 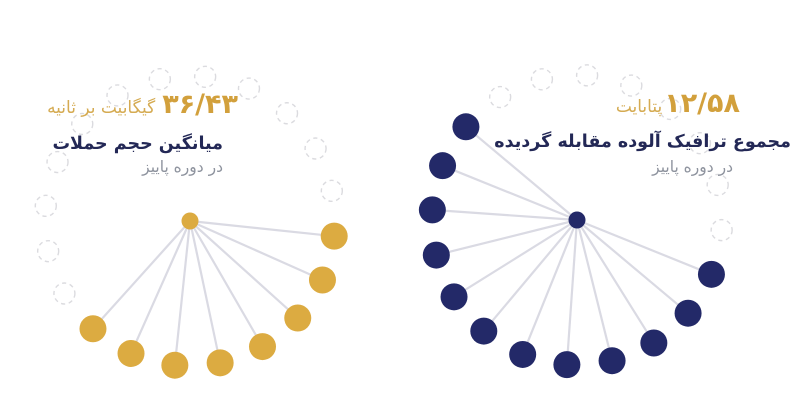 What do you see at coordinates (200, 104) in the screenshot?
I see `left-stat-value: ۳۶/۴۳` at bounding box center [200, 104].